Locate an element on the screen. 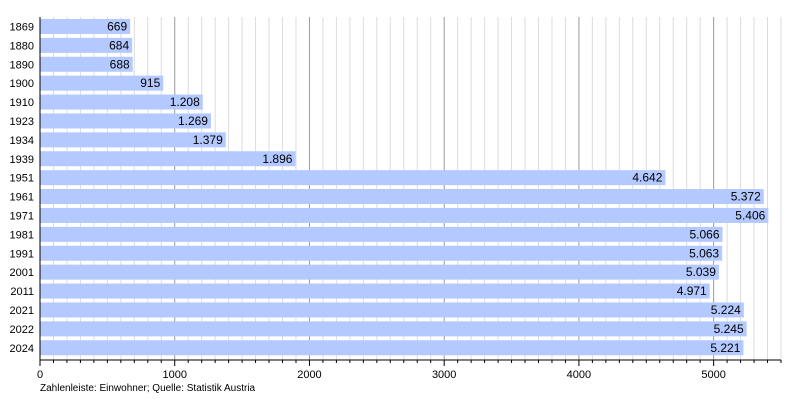 The image size is (800, 400). bar-value-label-2001: 5.039 is located at coordinates (701, 272).